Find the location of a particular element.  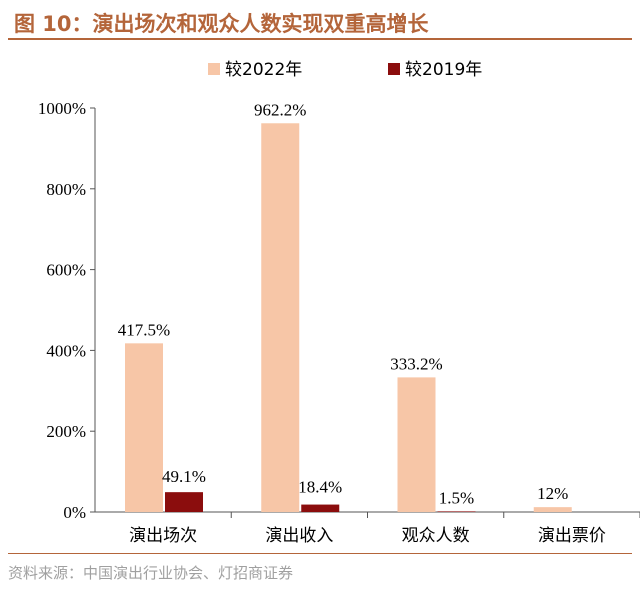

y-tick-label: 400% is located at coordinates (66, 350).